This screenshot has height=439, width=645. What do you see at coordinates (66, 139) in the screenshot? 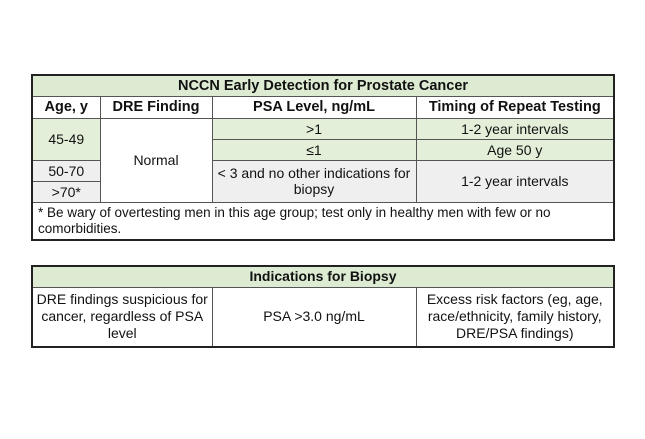
I see `age-cell-45-49: 45-49` at bounding box center [66, 139].